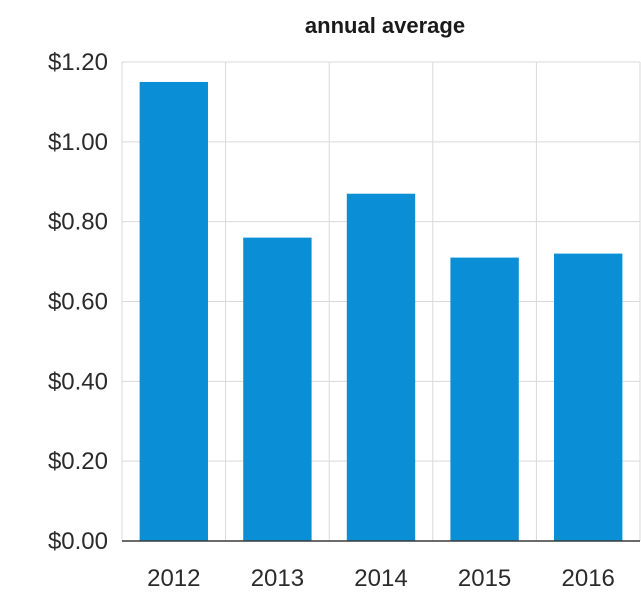 The height and width of the screenshot is (593, 641). Describe the element at coordinates (277, 389) in the screenshot. I see `bar-2013` at that location.